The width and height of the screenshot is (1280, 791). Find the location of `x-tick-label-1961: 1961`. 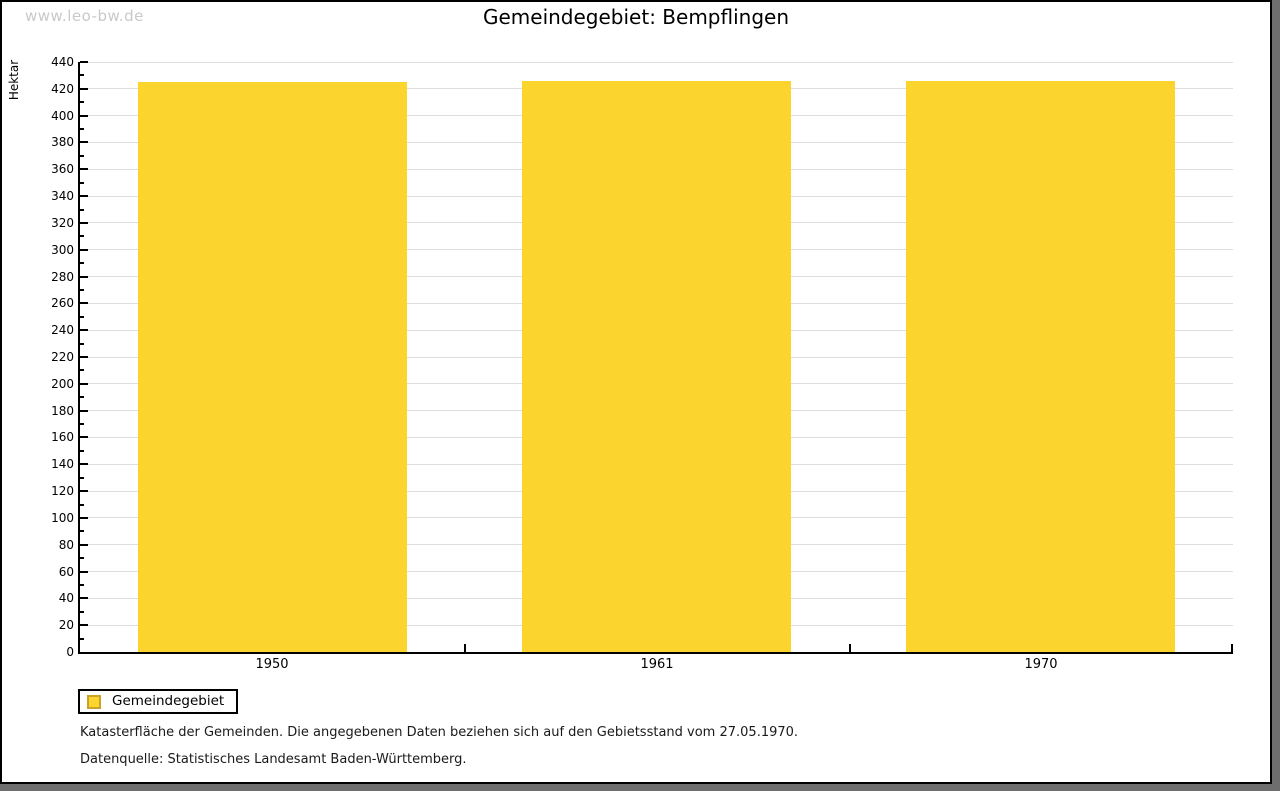

x-tick-label-1961: 1961 is located at coordinates (657, 664).